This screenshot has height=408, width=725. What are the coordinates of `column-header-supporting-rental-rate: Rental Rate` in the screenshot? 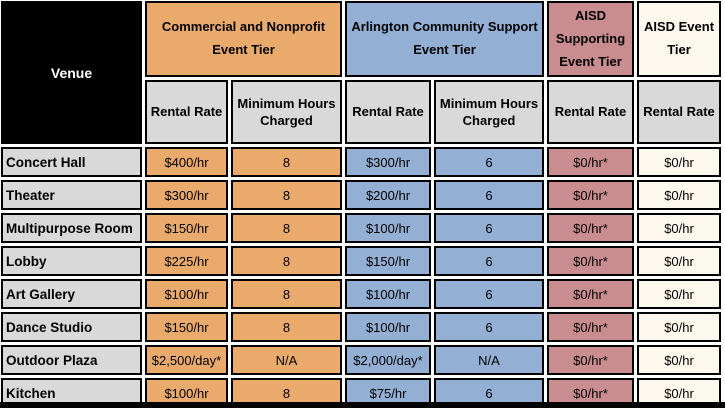 It's located at (591, 112).